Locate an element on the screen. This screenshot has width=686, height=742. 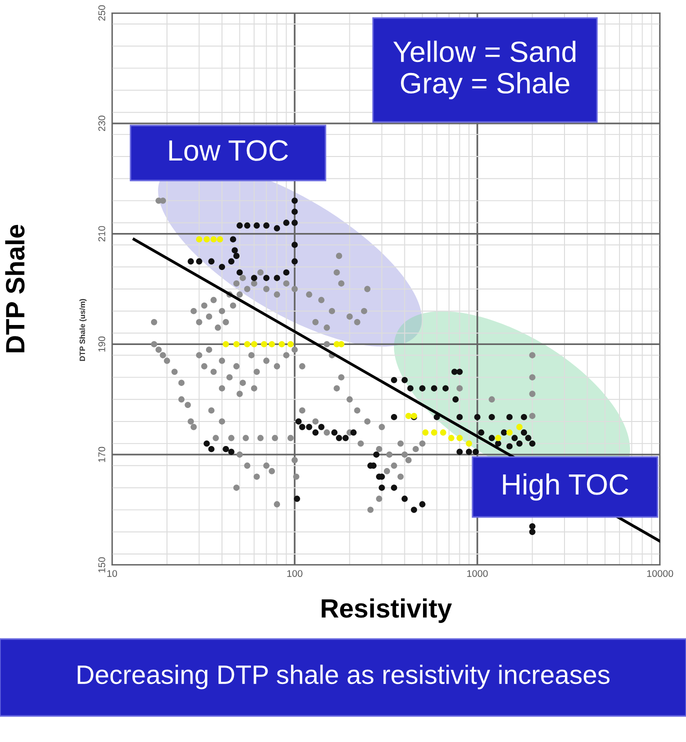
annotation: Yellow = Sand Gray = Shale is located at coordinates (484, 70).